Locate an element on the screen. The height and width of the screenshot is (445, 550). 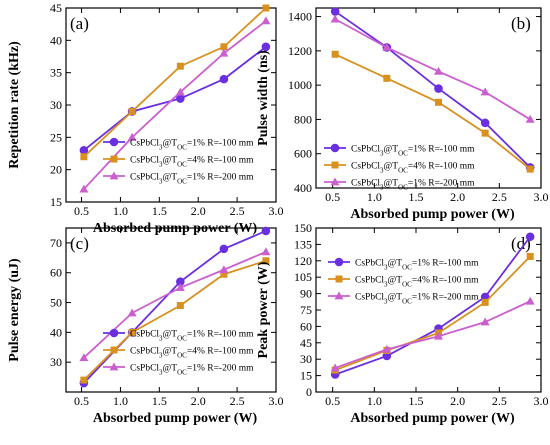
legend-label: CsPbCl3@TOC=4% R=-100 mm is located at coordinates (413, 168).